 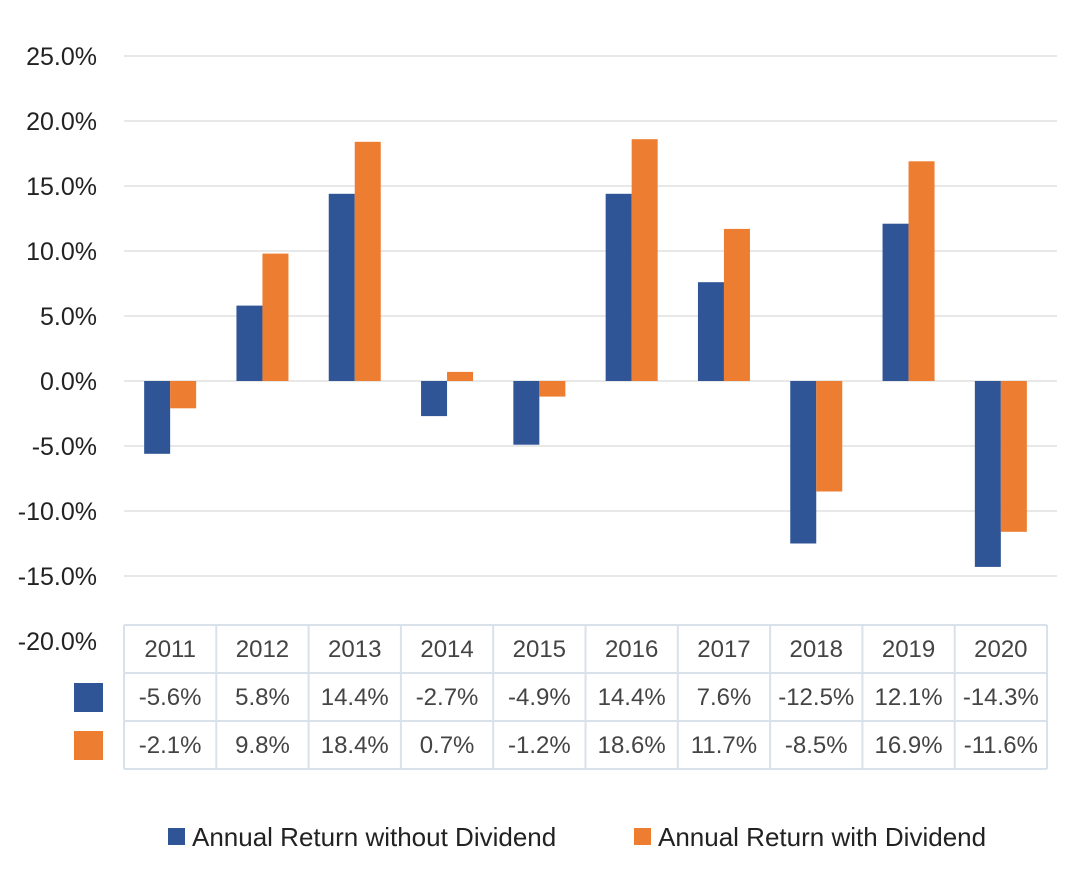 I want to click on table-header-year: 2017, so click(x=723, y=649).